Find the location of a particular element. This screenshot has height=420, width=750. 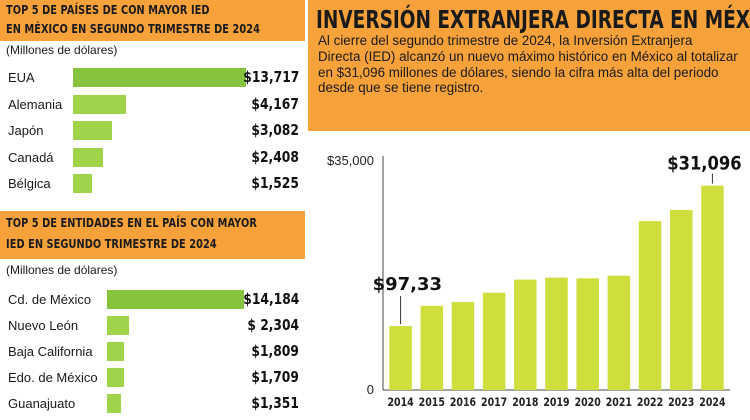

state-label: Cd. de México is located at coordinates (50, 299).